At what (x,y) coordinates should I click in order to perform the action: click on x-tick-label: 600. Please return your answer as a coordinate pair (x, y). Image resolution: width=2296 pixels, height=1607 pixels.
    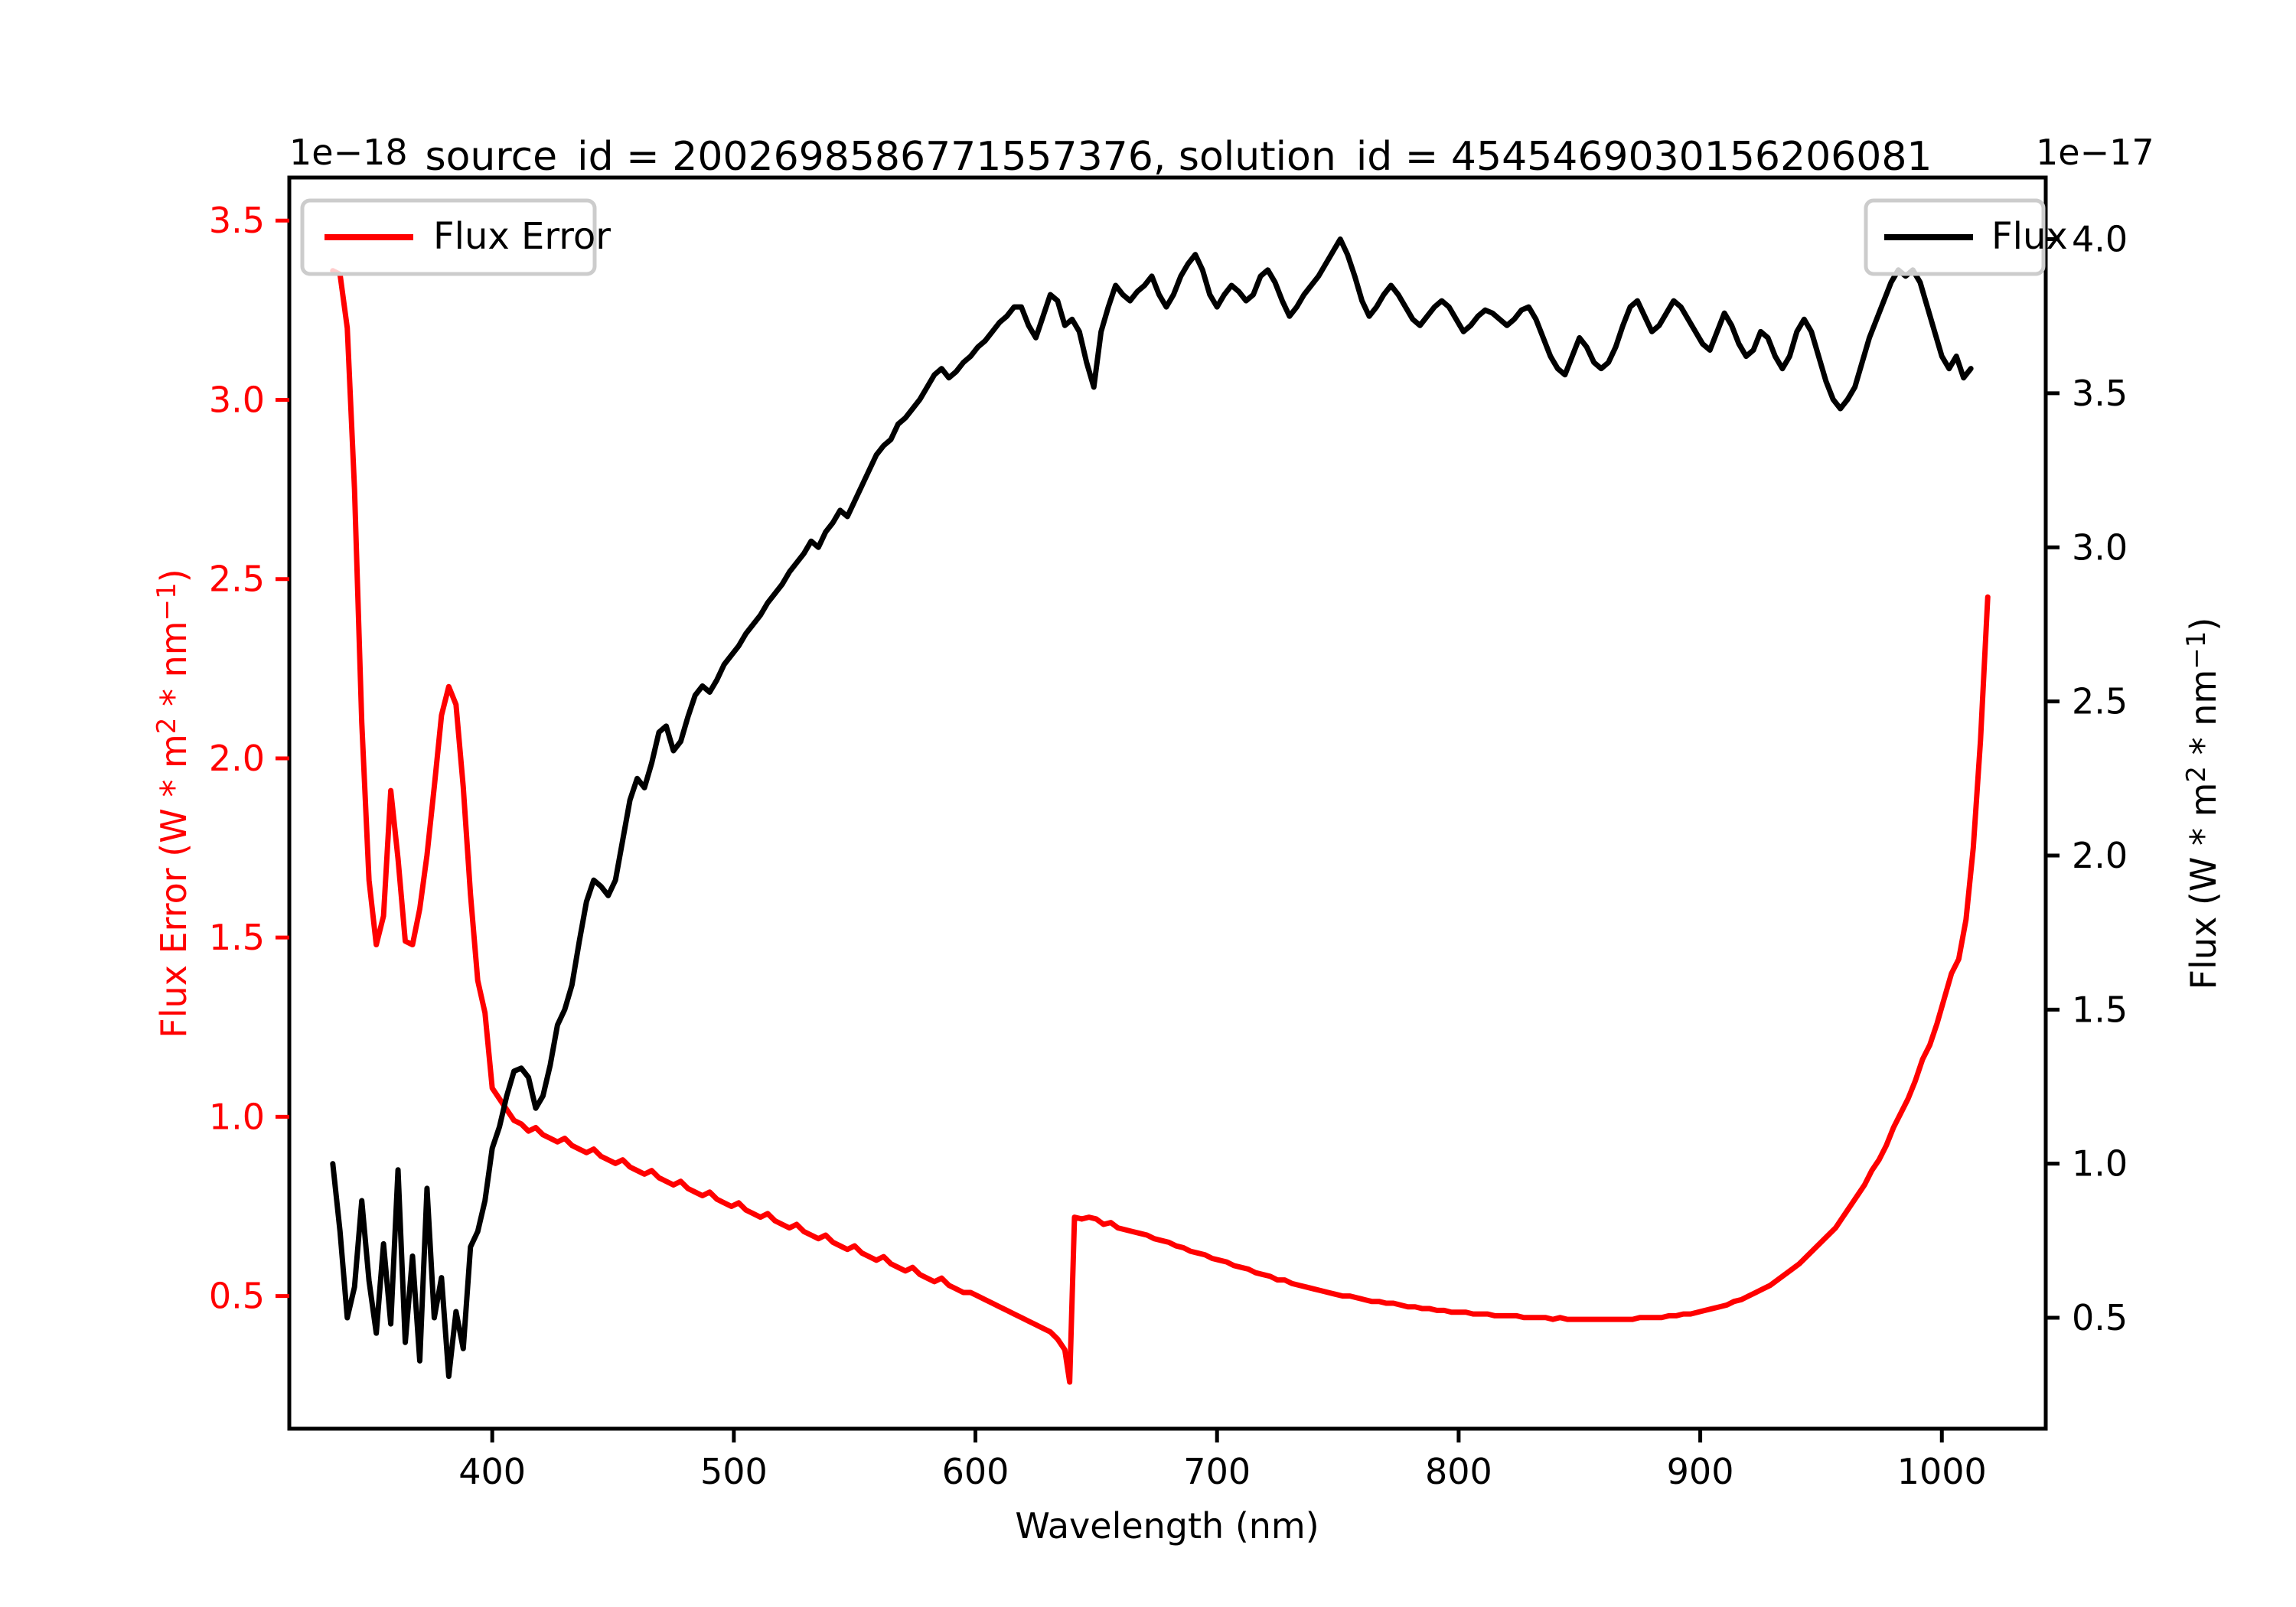
    Looking at the image, I should click on (975, 1471).